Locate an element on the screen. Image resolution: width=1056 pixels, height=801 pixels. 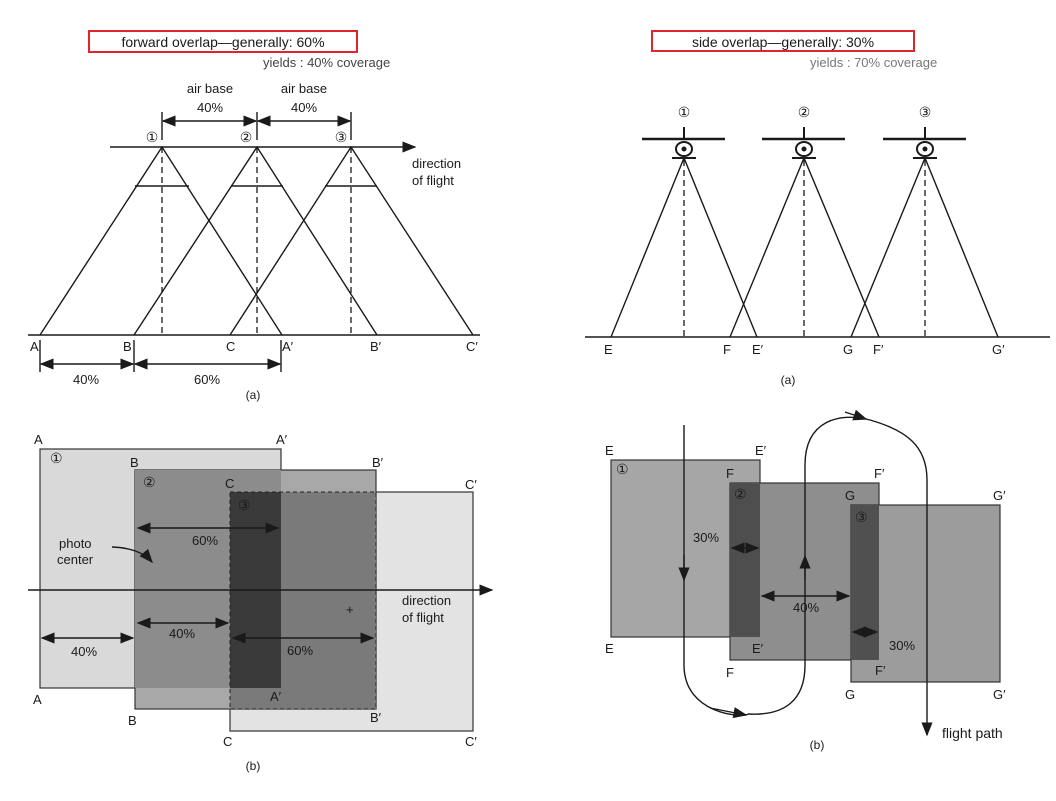
photo3-label-C-bottom: C is located at coordinates (227, 741).